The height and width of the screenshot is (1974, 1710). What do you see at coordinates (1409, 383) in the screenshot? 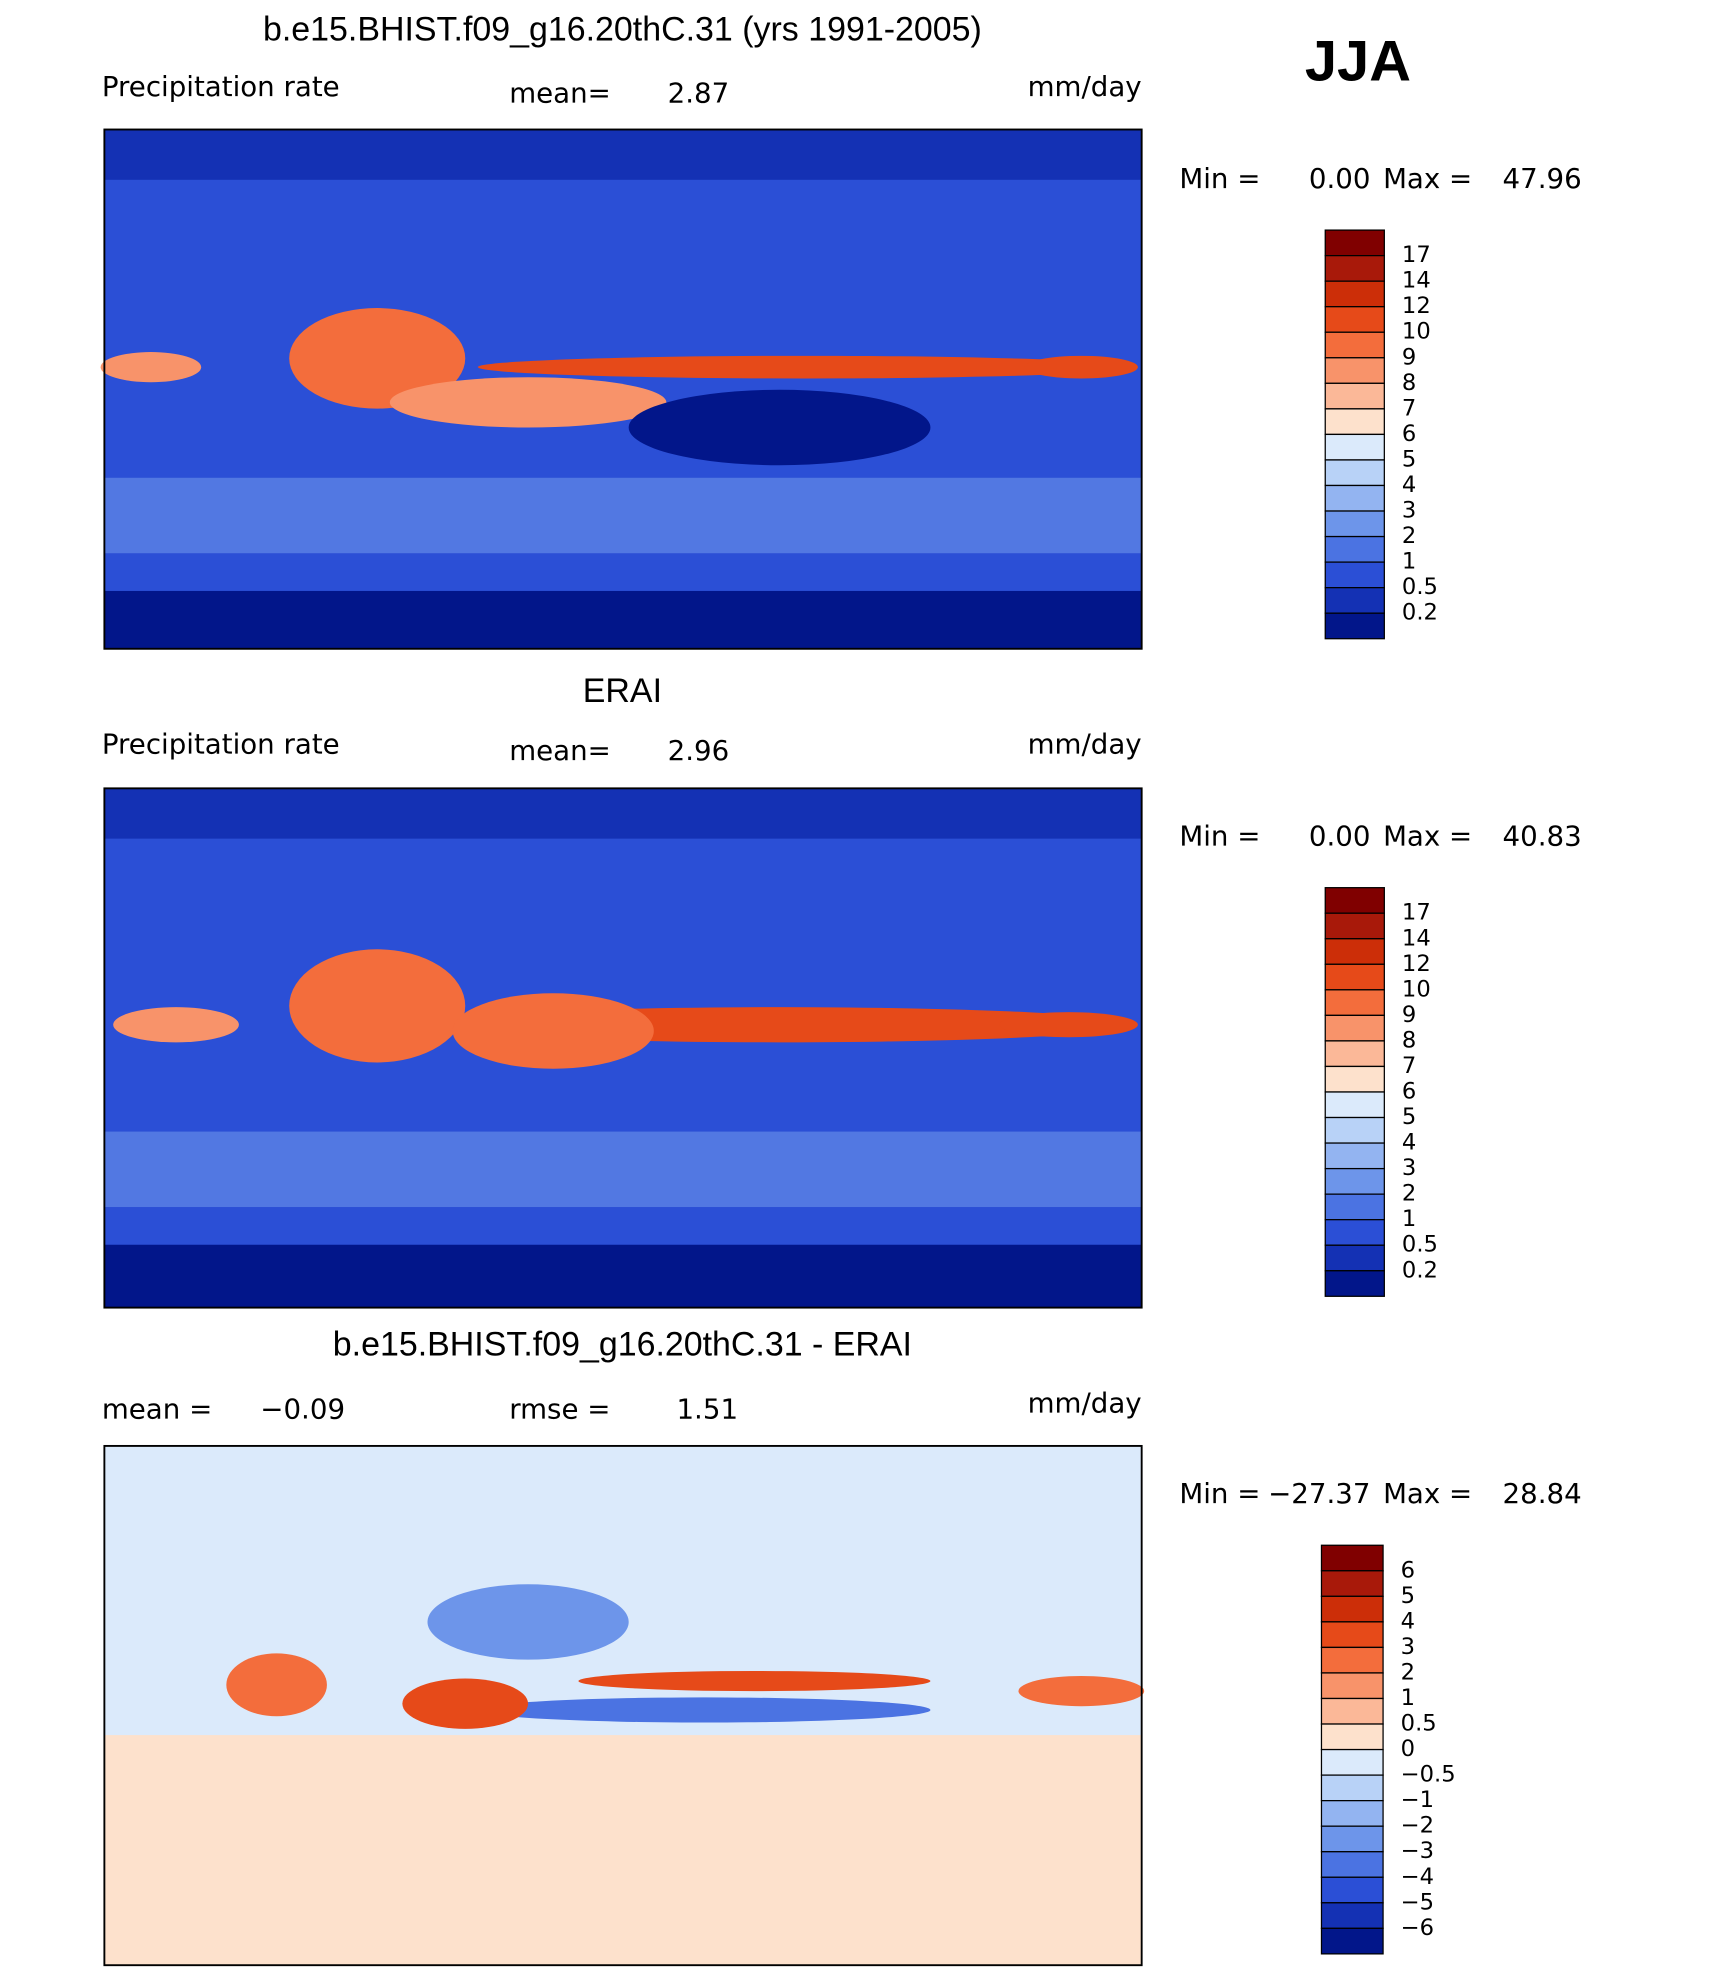
I see `colorbar-label: 8` at bounding box center [1409, 383].